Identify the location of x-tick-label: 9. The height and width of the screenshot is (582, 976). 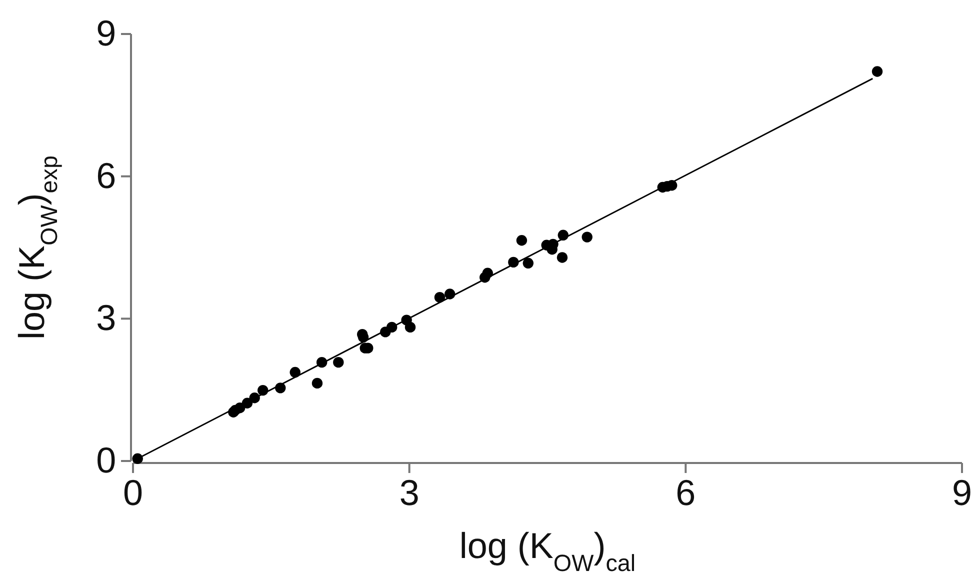
(962, 492).